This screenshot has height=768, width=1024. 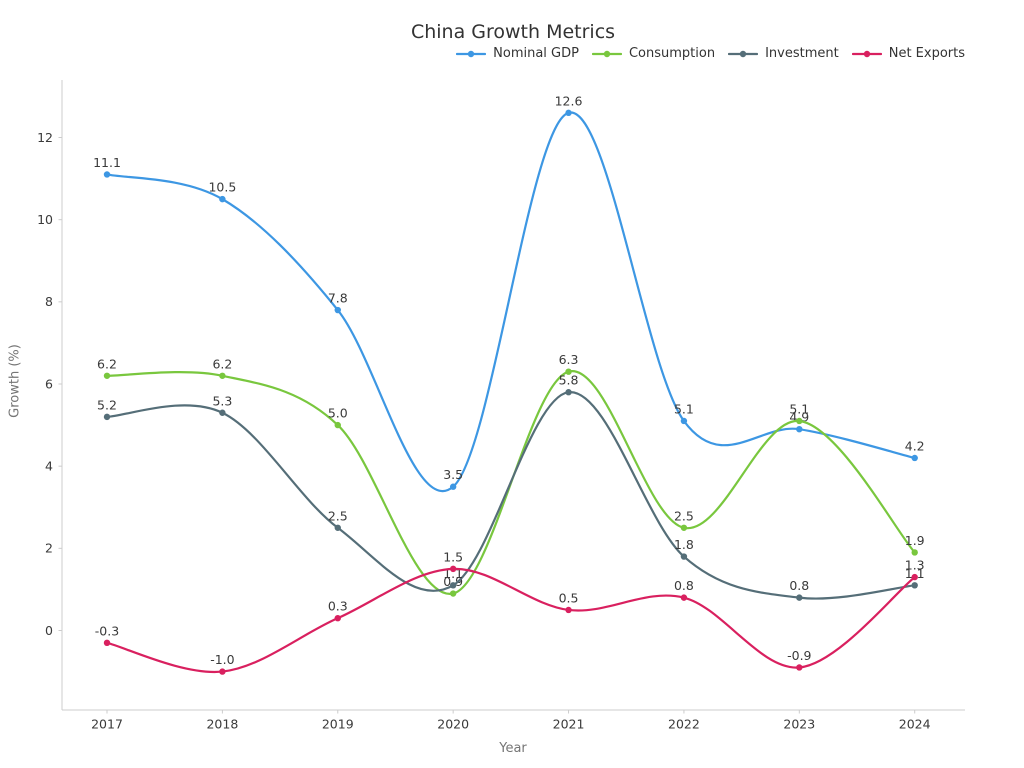 What do you see at coordinates (453, 569) in the screenshot?
I see `data-point-net-exports-2020` at bounding box center [453, 569].